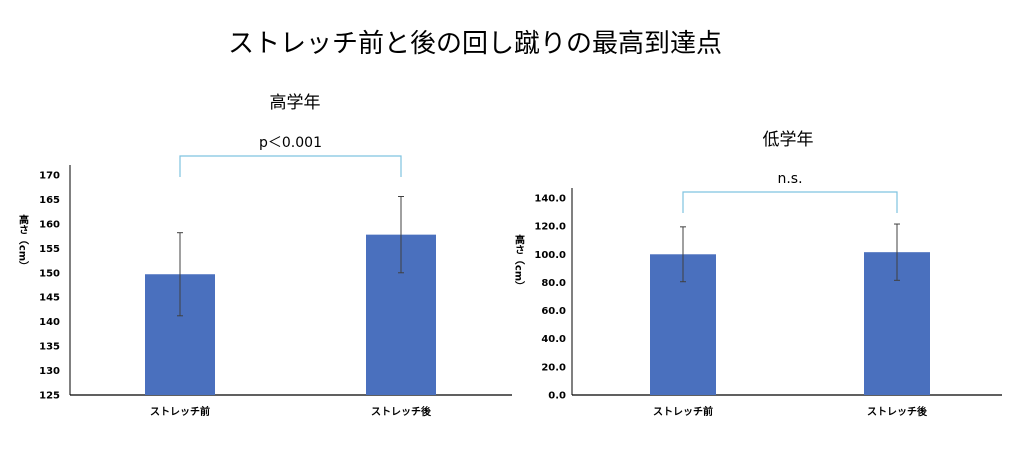 This screenshot has width=1024, height=450. What do you see at coordinates (49, 298) in the screenshot?
I see `y-tick-label: 145` at bounding box center [49, 298].